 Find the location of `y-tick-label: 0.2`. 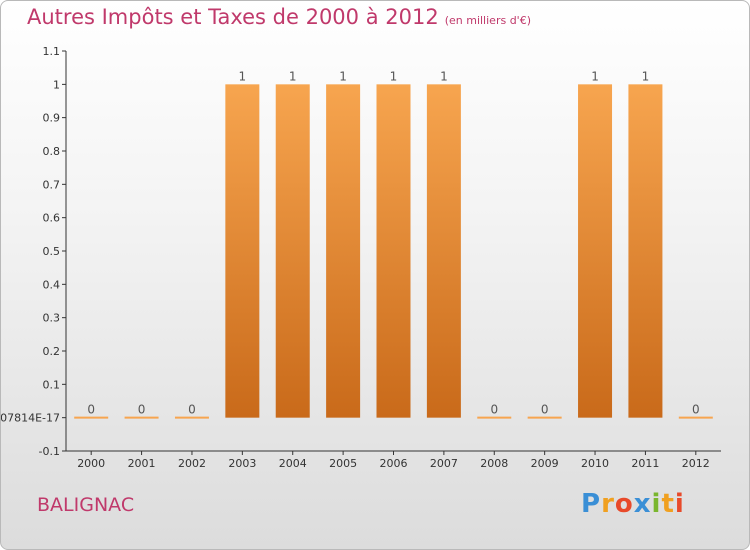

y-tick-label: 0.2 is located at coordinates (52, 351).